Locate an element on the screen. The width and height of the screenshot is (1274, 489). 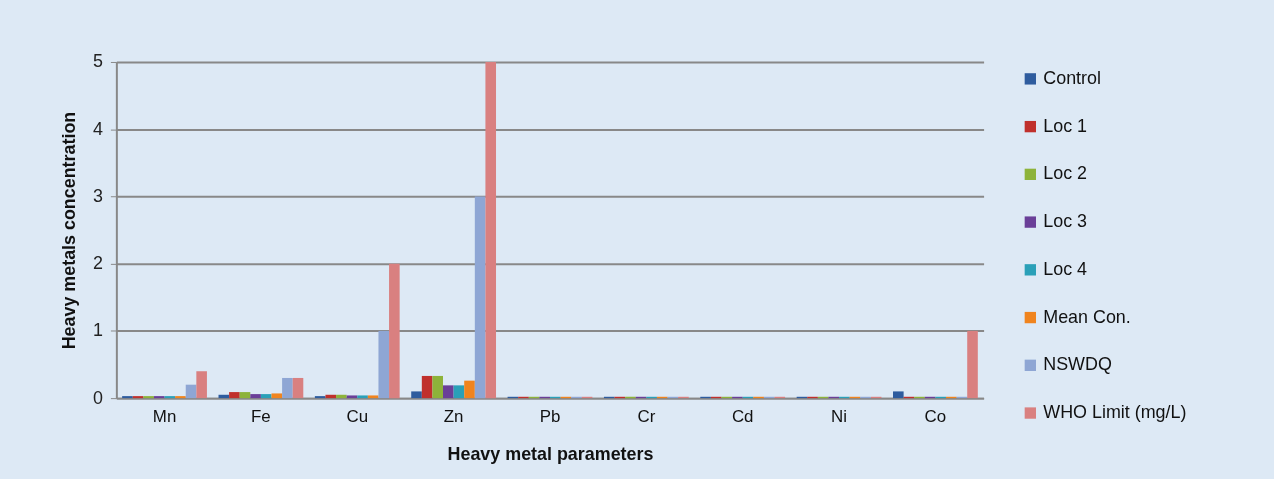
x-tick-label: Cd is located at coordinates (742, 416).